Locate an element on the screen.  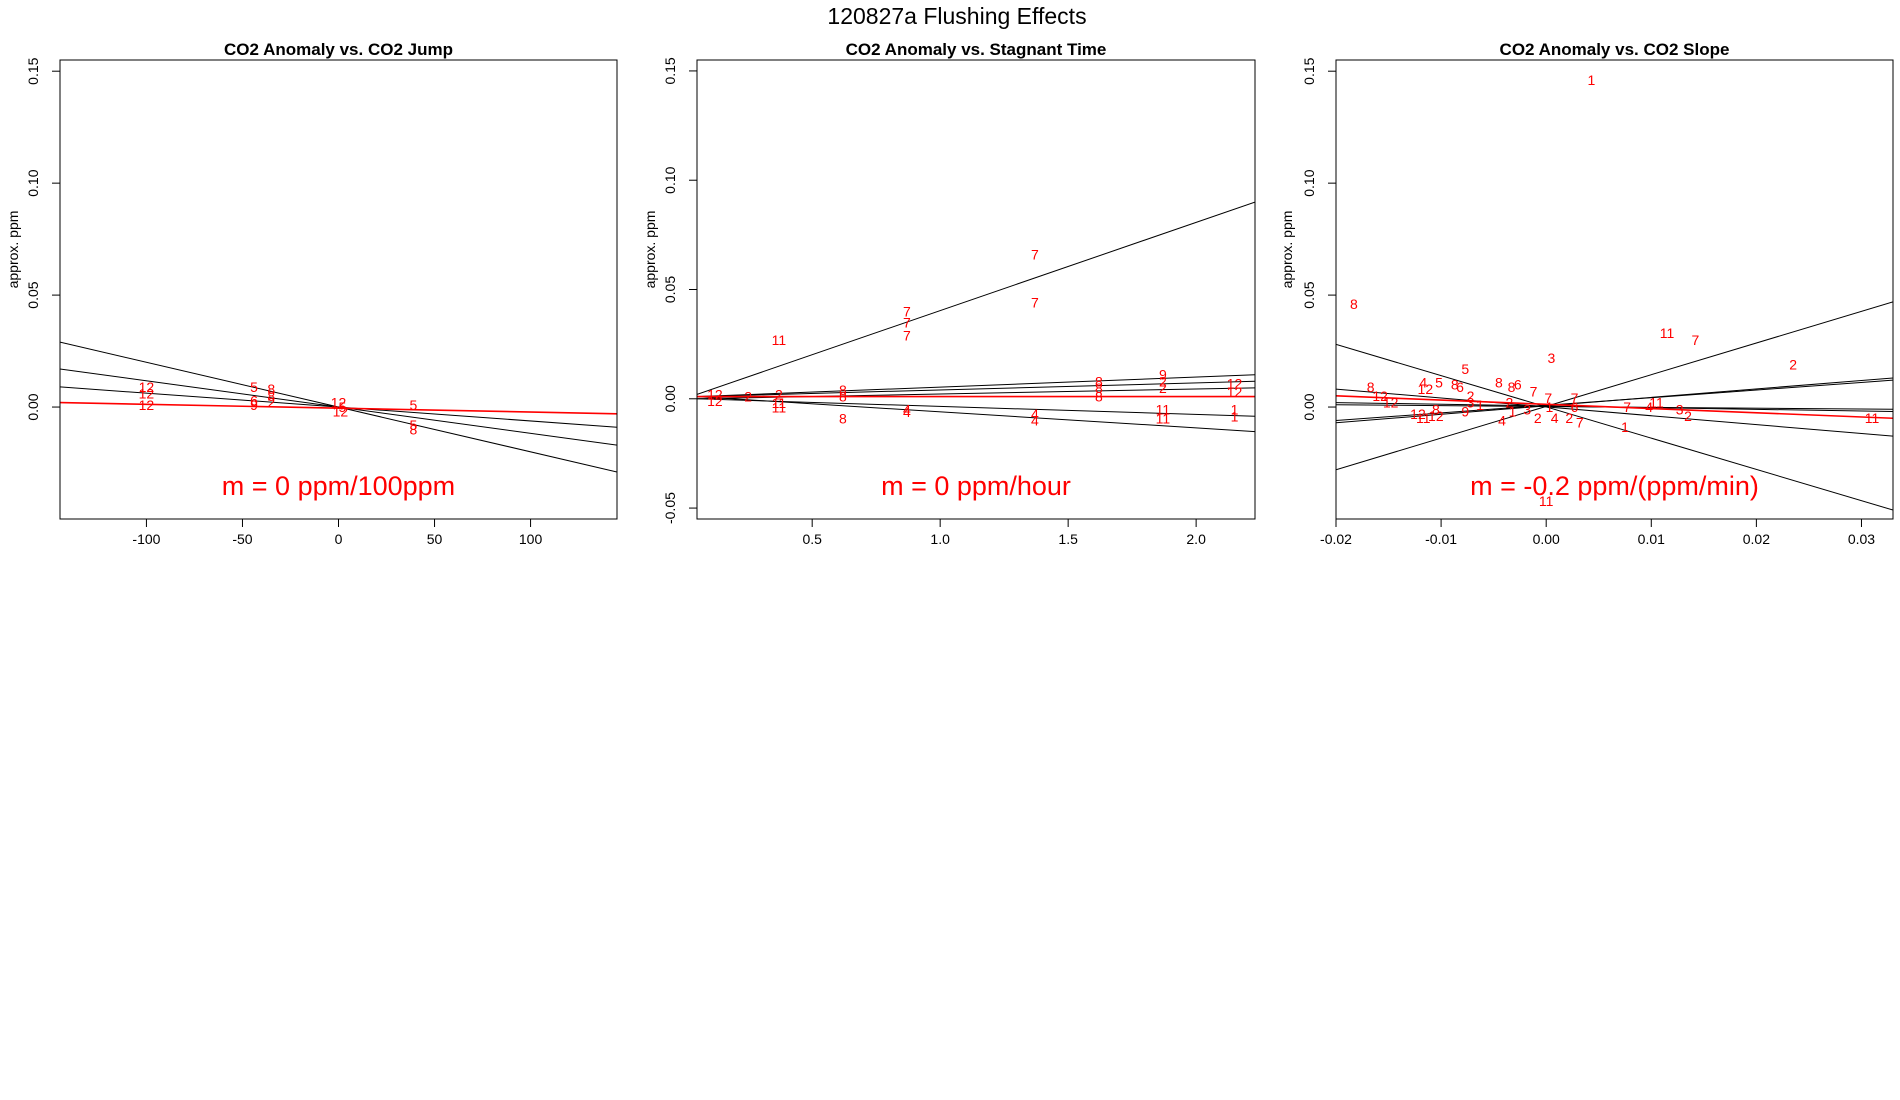
y-tick-label: -0.05 is located at coordinates (670, 508).